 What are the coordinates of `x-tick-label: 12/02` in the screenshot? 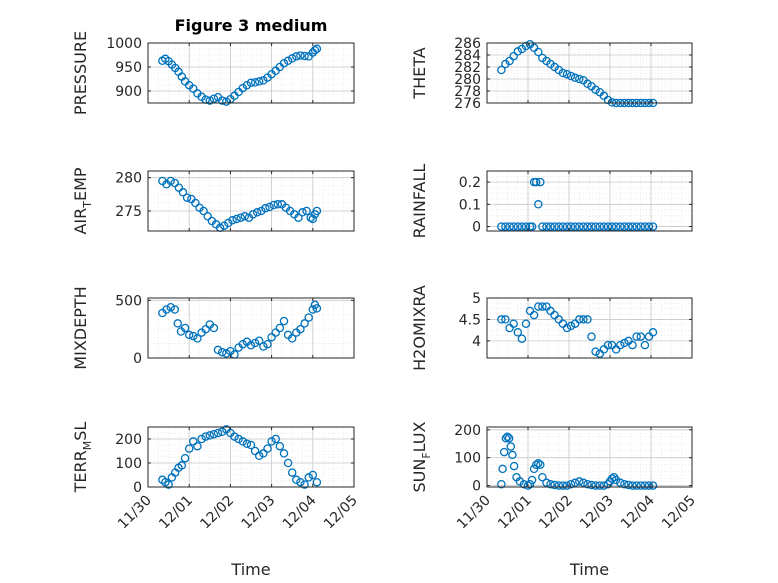 It's located at (217, 513).